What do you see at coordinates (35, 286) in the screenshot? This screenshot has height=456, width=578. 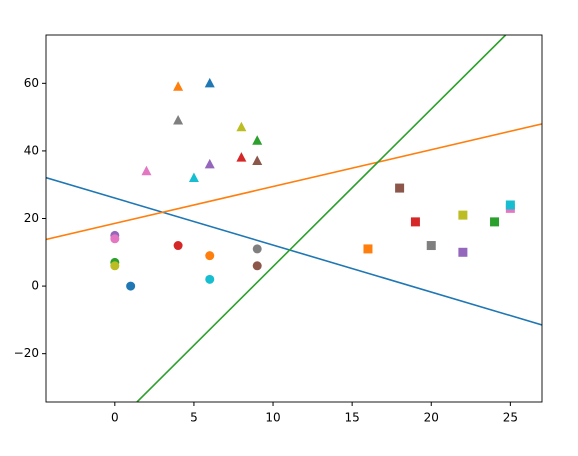 I see `y-tick-label: 0` at bounding box center [35, 286].